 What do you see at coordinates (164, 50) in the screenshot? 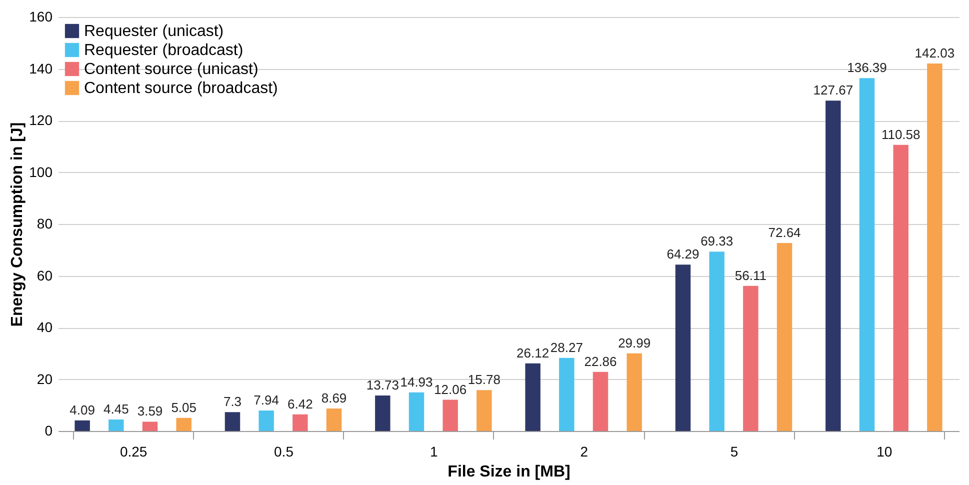
I see `legend-label: Requester (broadcast)` at bounding box center [164, 50].